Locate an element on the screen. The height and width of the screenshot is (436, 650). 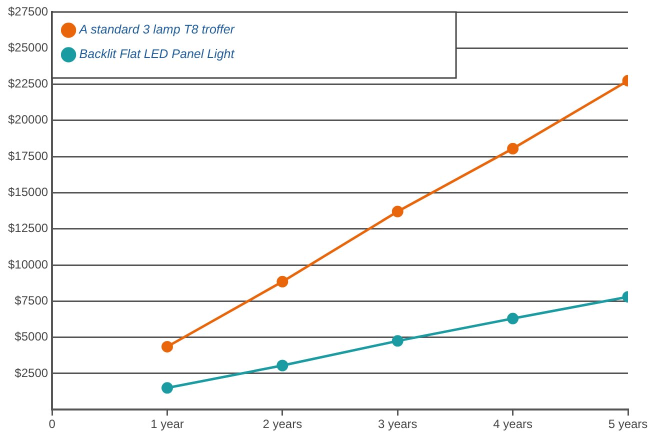
x-tick-label: 3 years is located at coordinates (398, 424).